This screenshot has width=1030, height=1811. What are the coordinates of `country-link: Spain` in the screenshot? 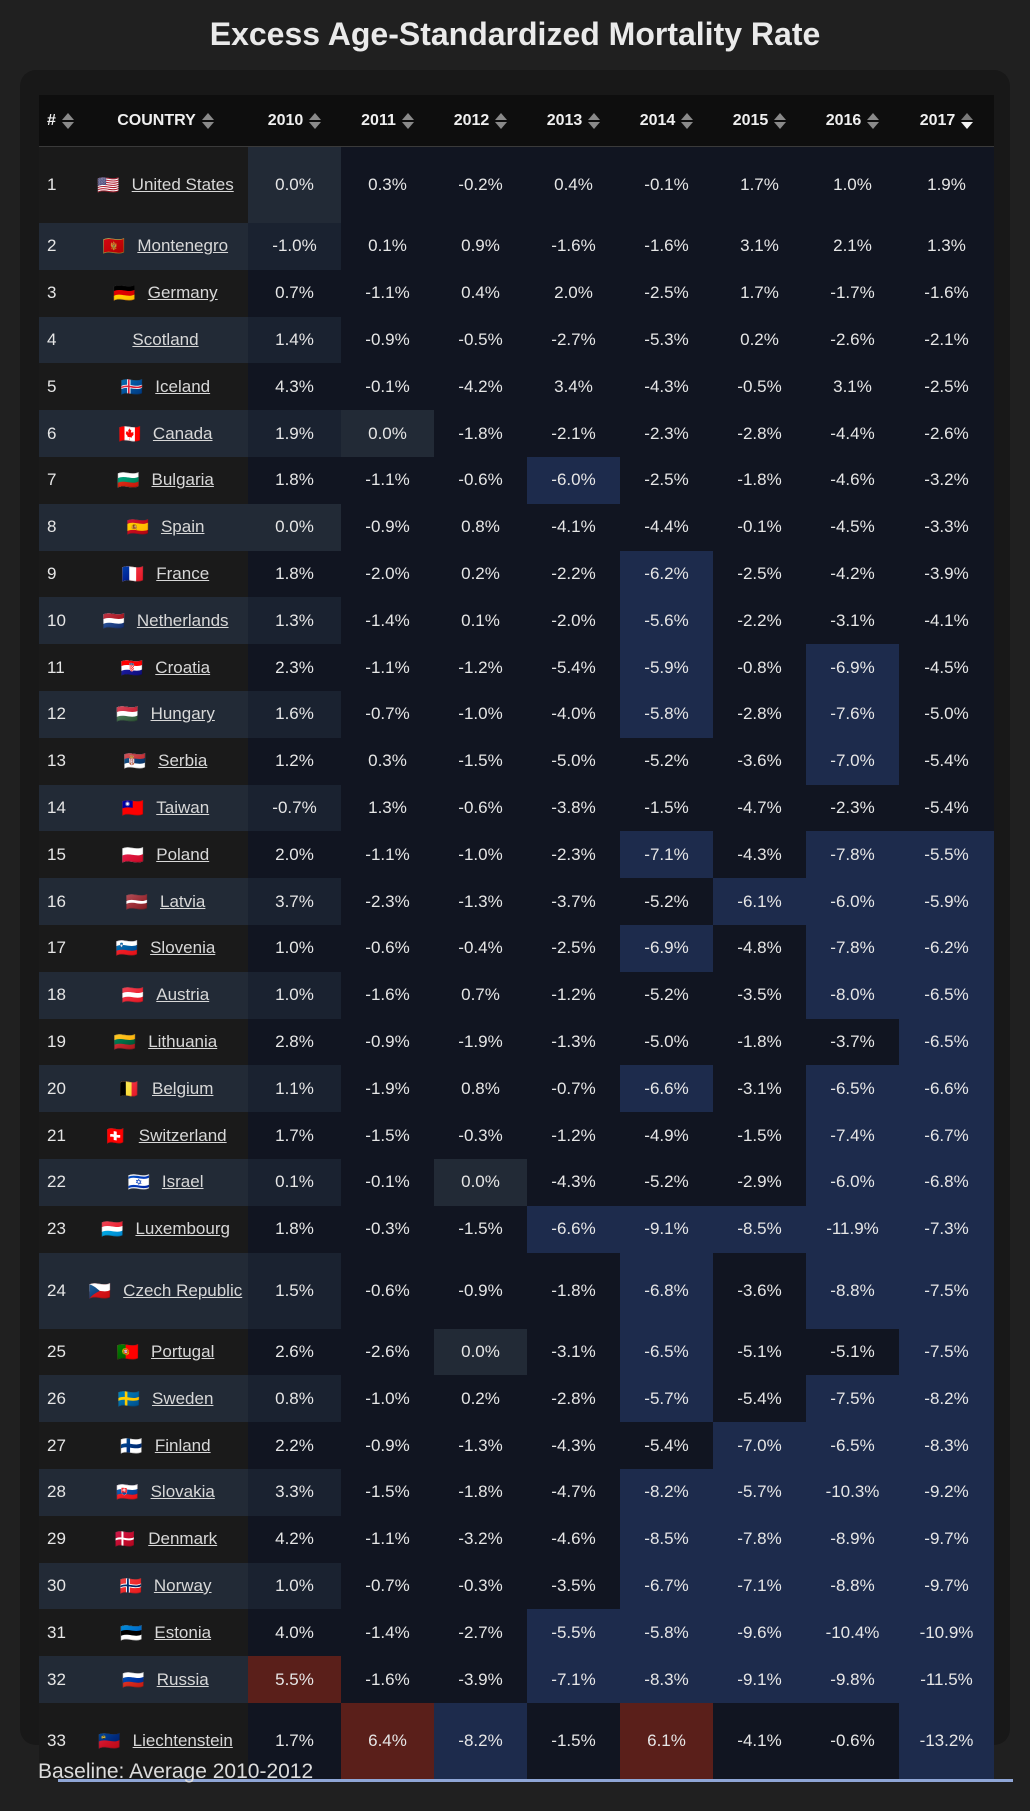 It's located at (182, 527).